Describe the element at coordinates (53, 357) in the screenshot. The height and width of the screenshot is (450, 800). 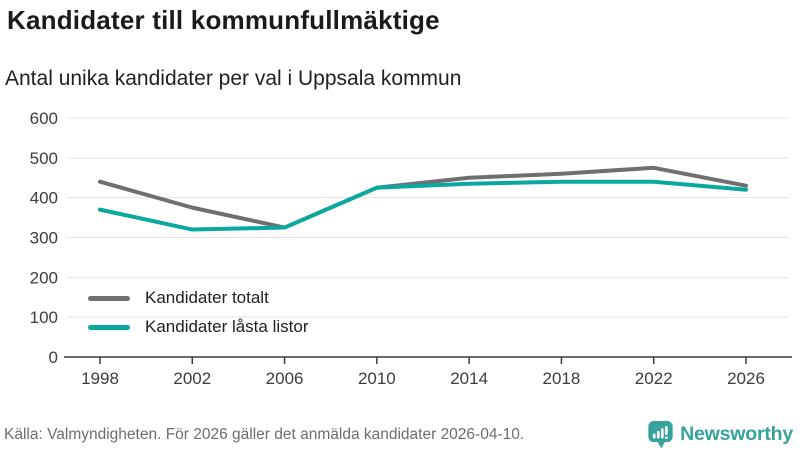
I see `y-tick-label-0: 0` at that location.